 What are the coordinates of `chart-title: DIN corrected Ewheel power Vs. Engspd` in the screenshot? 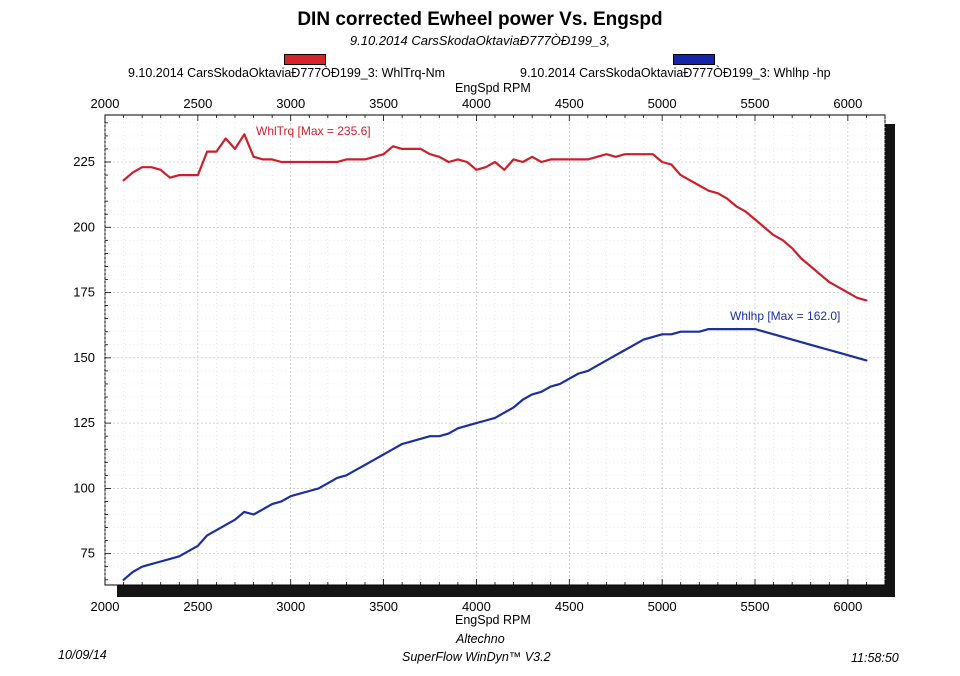 It's located at (480, 19).